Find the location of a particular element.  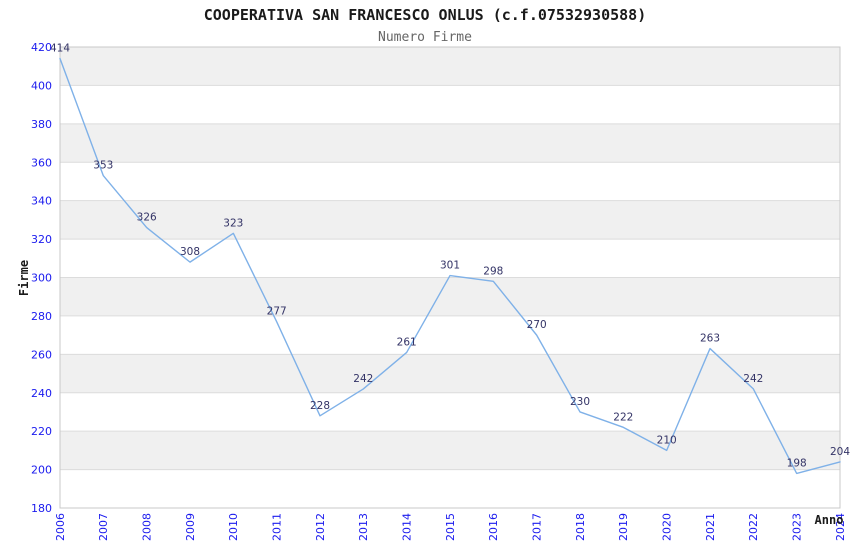

y-tick-label: 320 is located at coordinates (41, 239).